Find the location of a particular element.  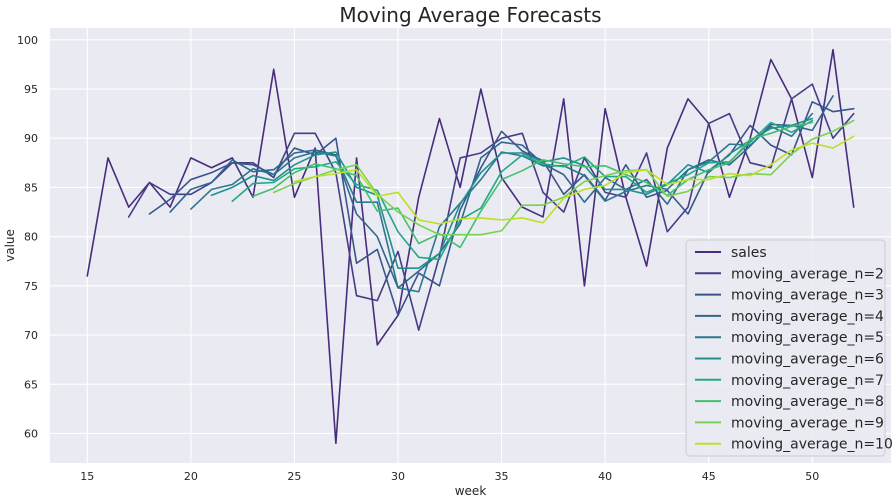

legend-label-7: moving_average_n=8 is located at coordinates (807, 402).